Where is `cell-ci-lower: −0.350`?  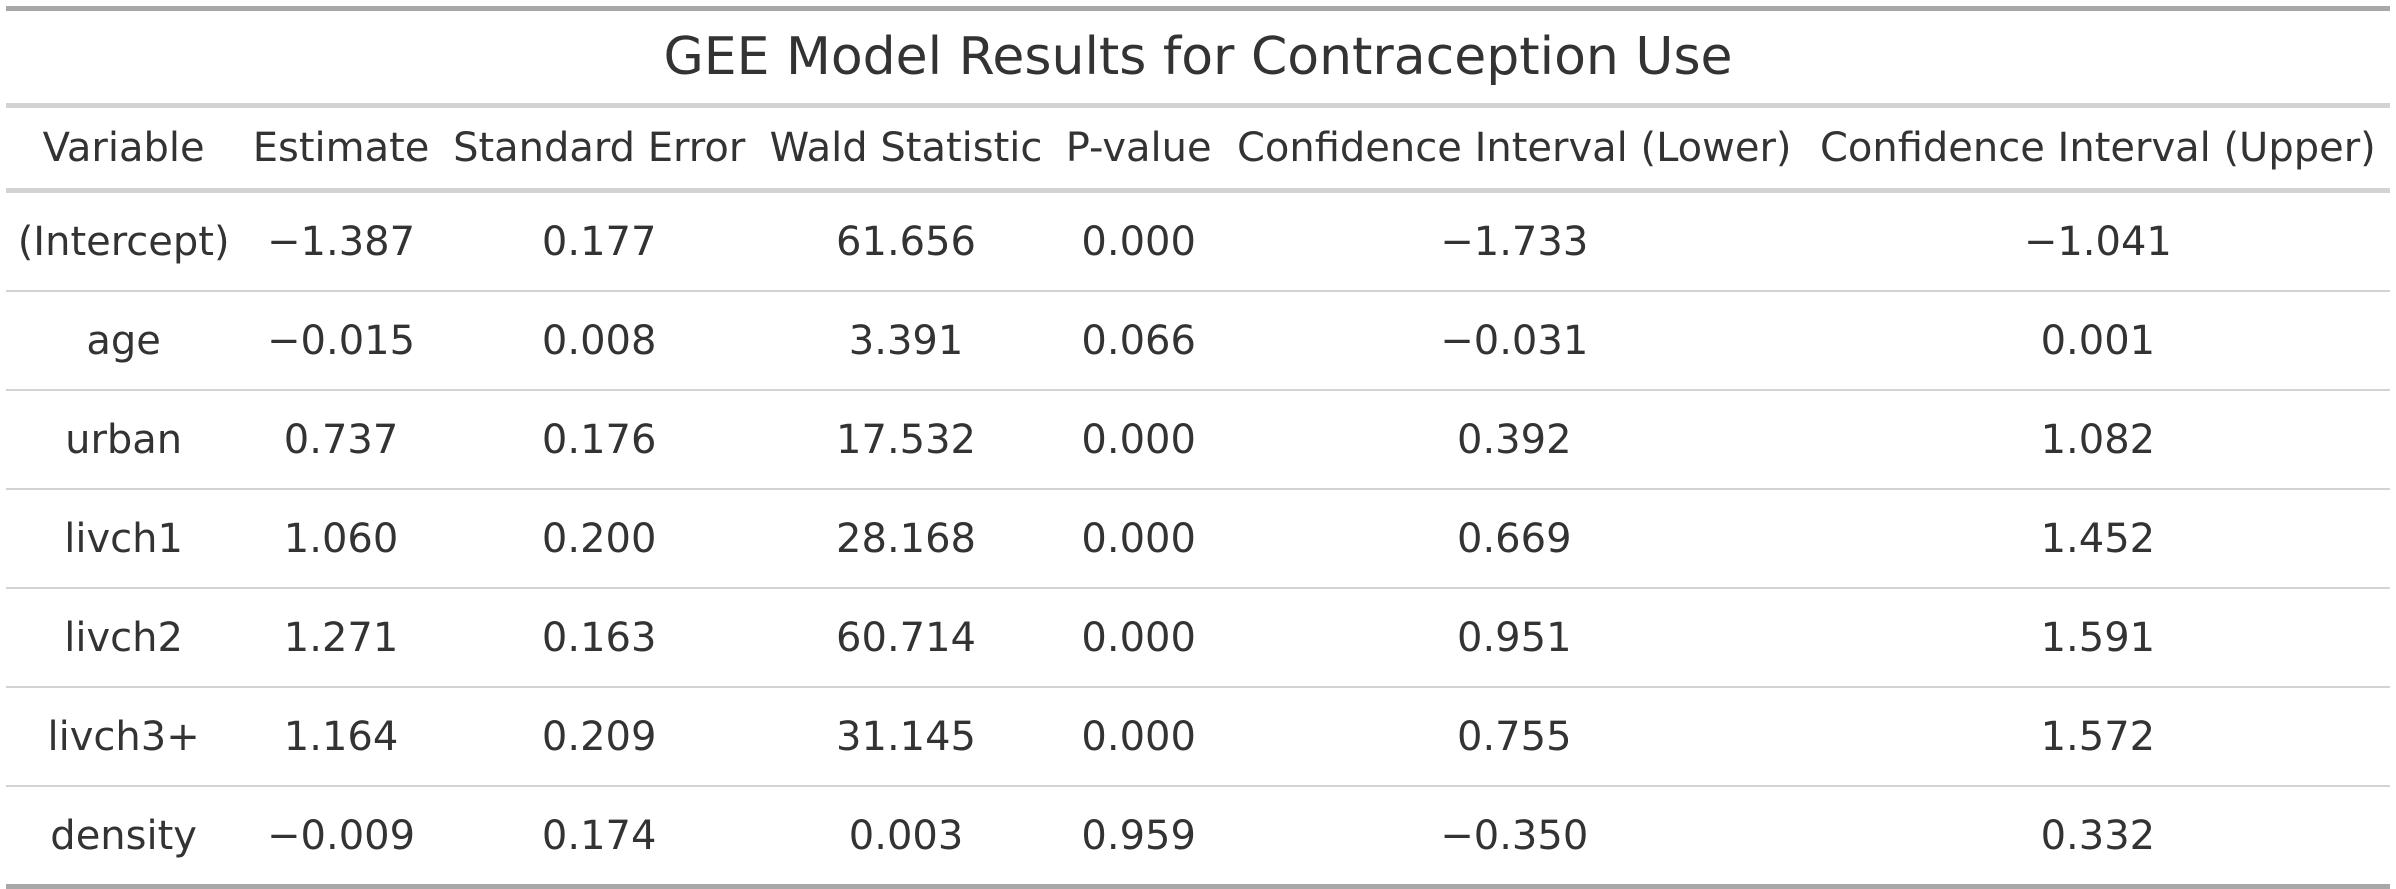 cell-ci-lower: −0.350 is located at coordinates (1514, 835).